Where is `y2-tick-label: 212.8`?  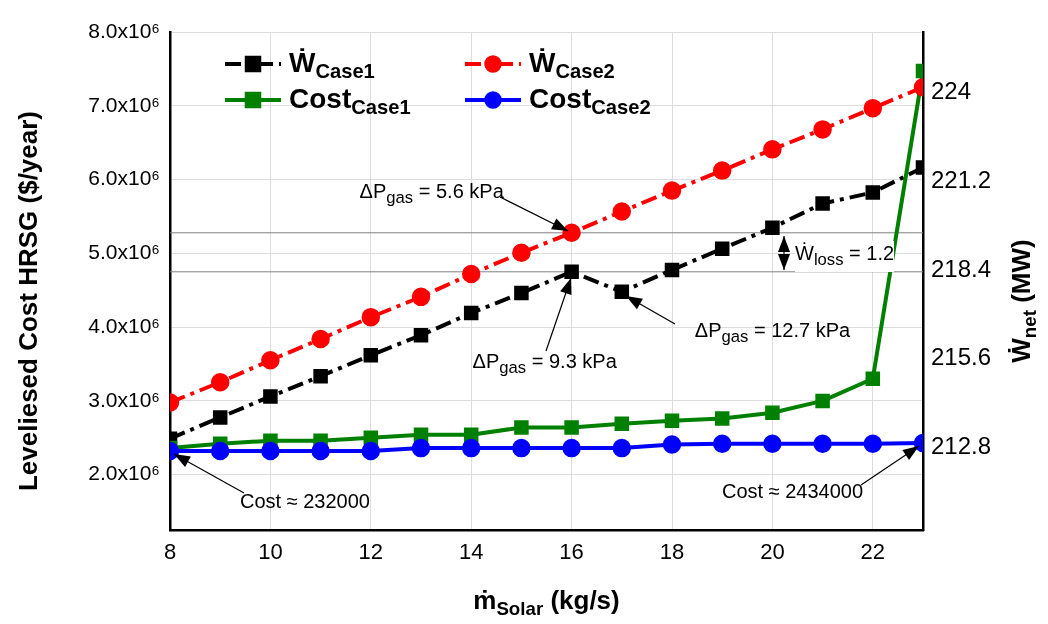 y2-tick-label: 212.8 is located at coordinates (961, 446).